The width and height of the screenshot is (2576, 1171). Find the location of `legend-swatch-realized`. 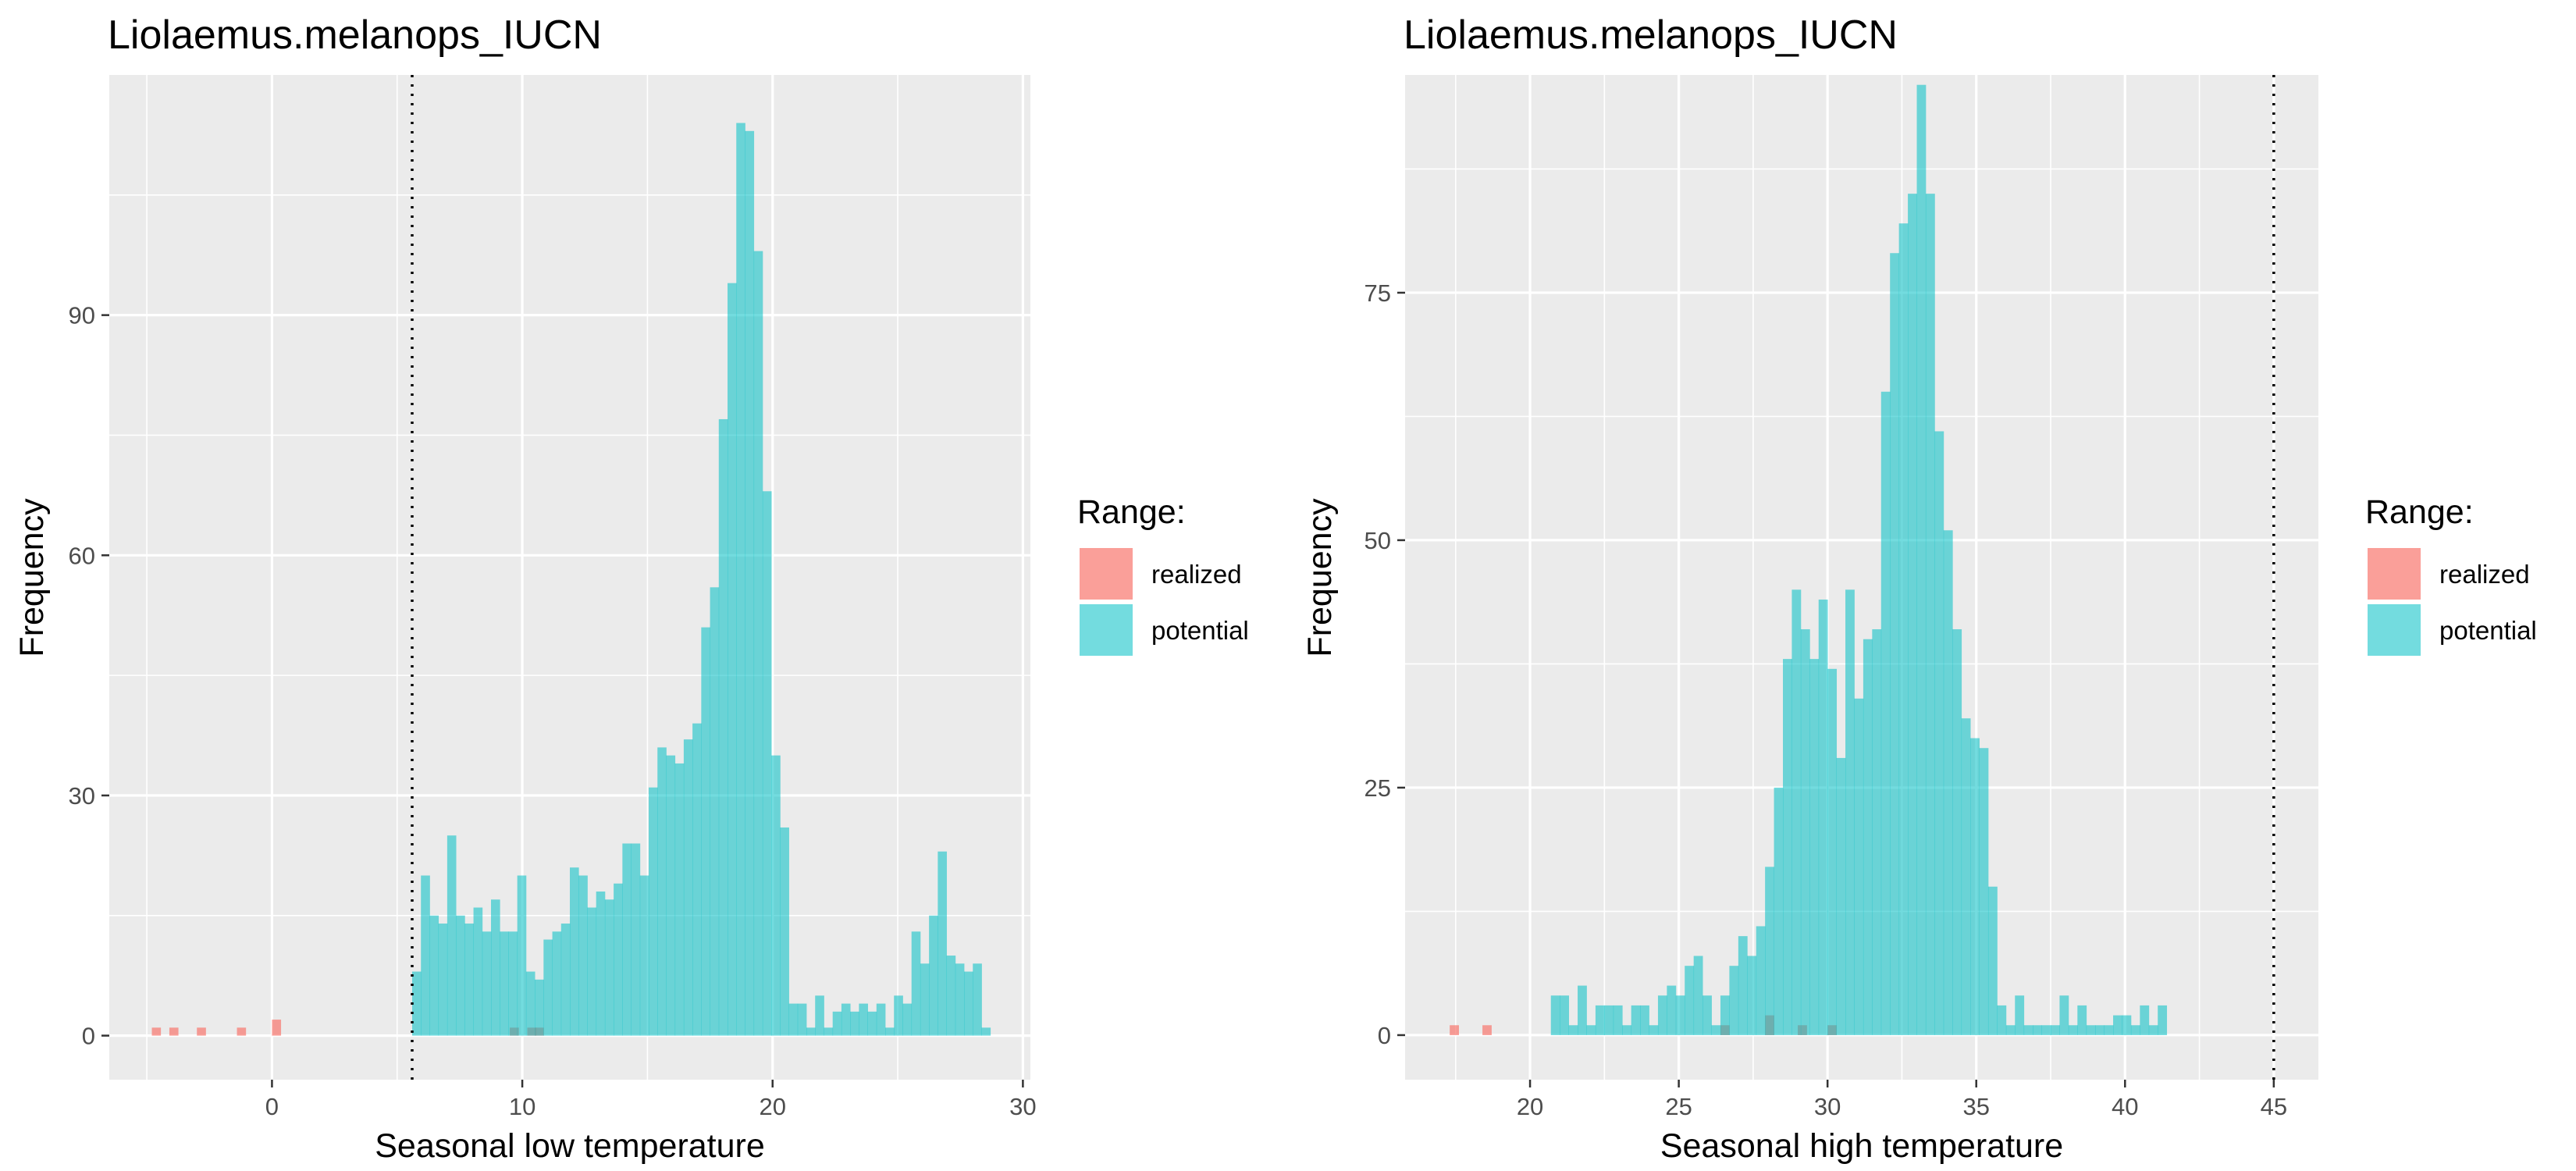

legend-swatch-realized is located at coordinates (1106, 574).